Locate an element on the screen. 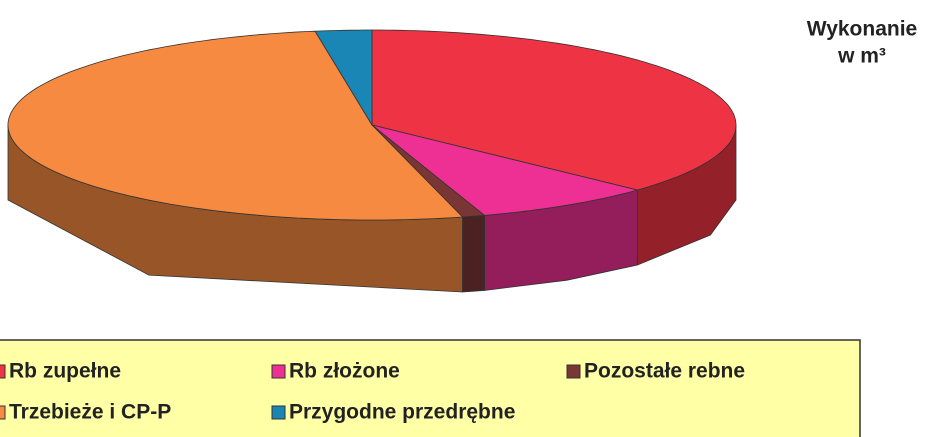  chart-title: w m³ is located at coordinates (861, 56).